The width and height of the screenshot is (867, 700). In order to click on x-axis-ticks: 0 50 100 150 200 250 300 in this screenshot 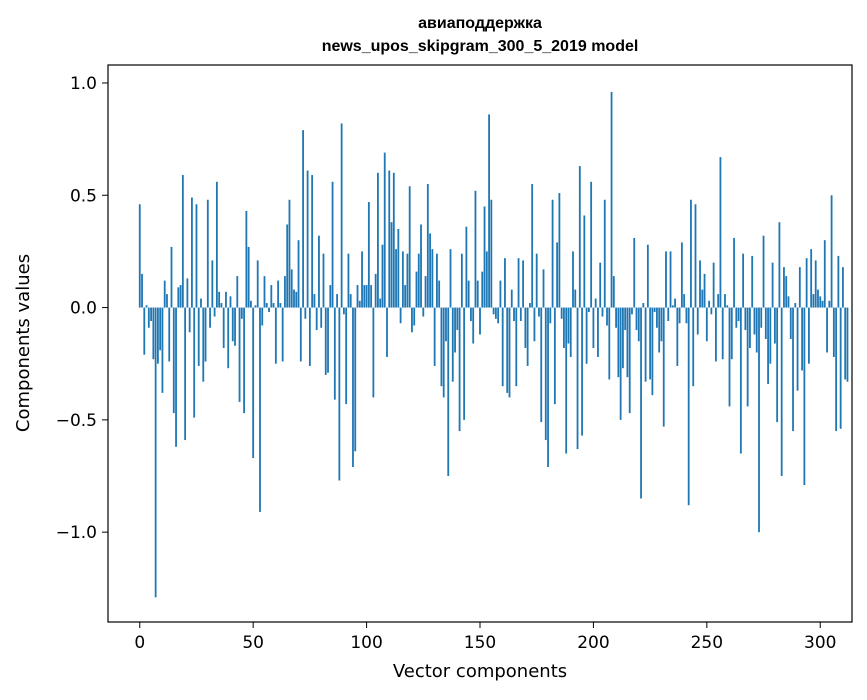, I will do `click(485, 637)`.